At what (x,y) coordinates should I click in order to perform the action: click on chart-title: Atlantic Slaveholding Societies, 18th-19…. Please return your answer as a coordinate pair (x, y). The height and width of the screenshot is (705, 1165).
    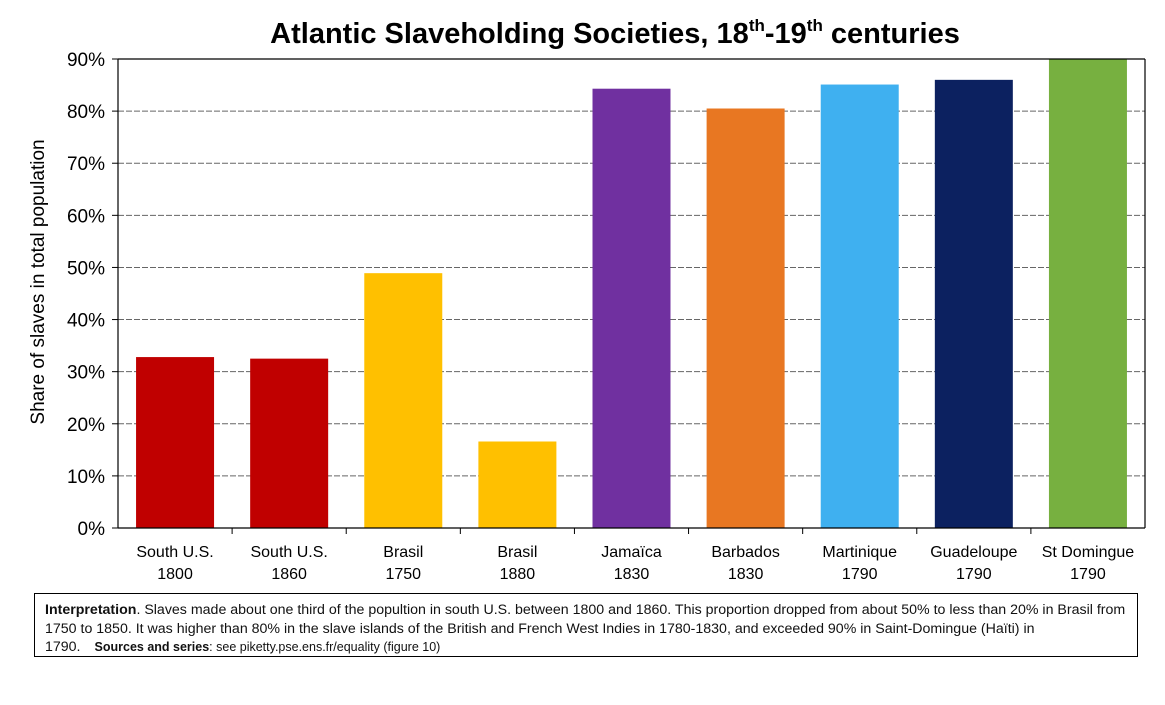
    Looking at the image, I should click on (615, 33).